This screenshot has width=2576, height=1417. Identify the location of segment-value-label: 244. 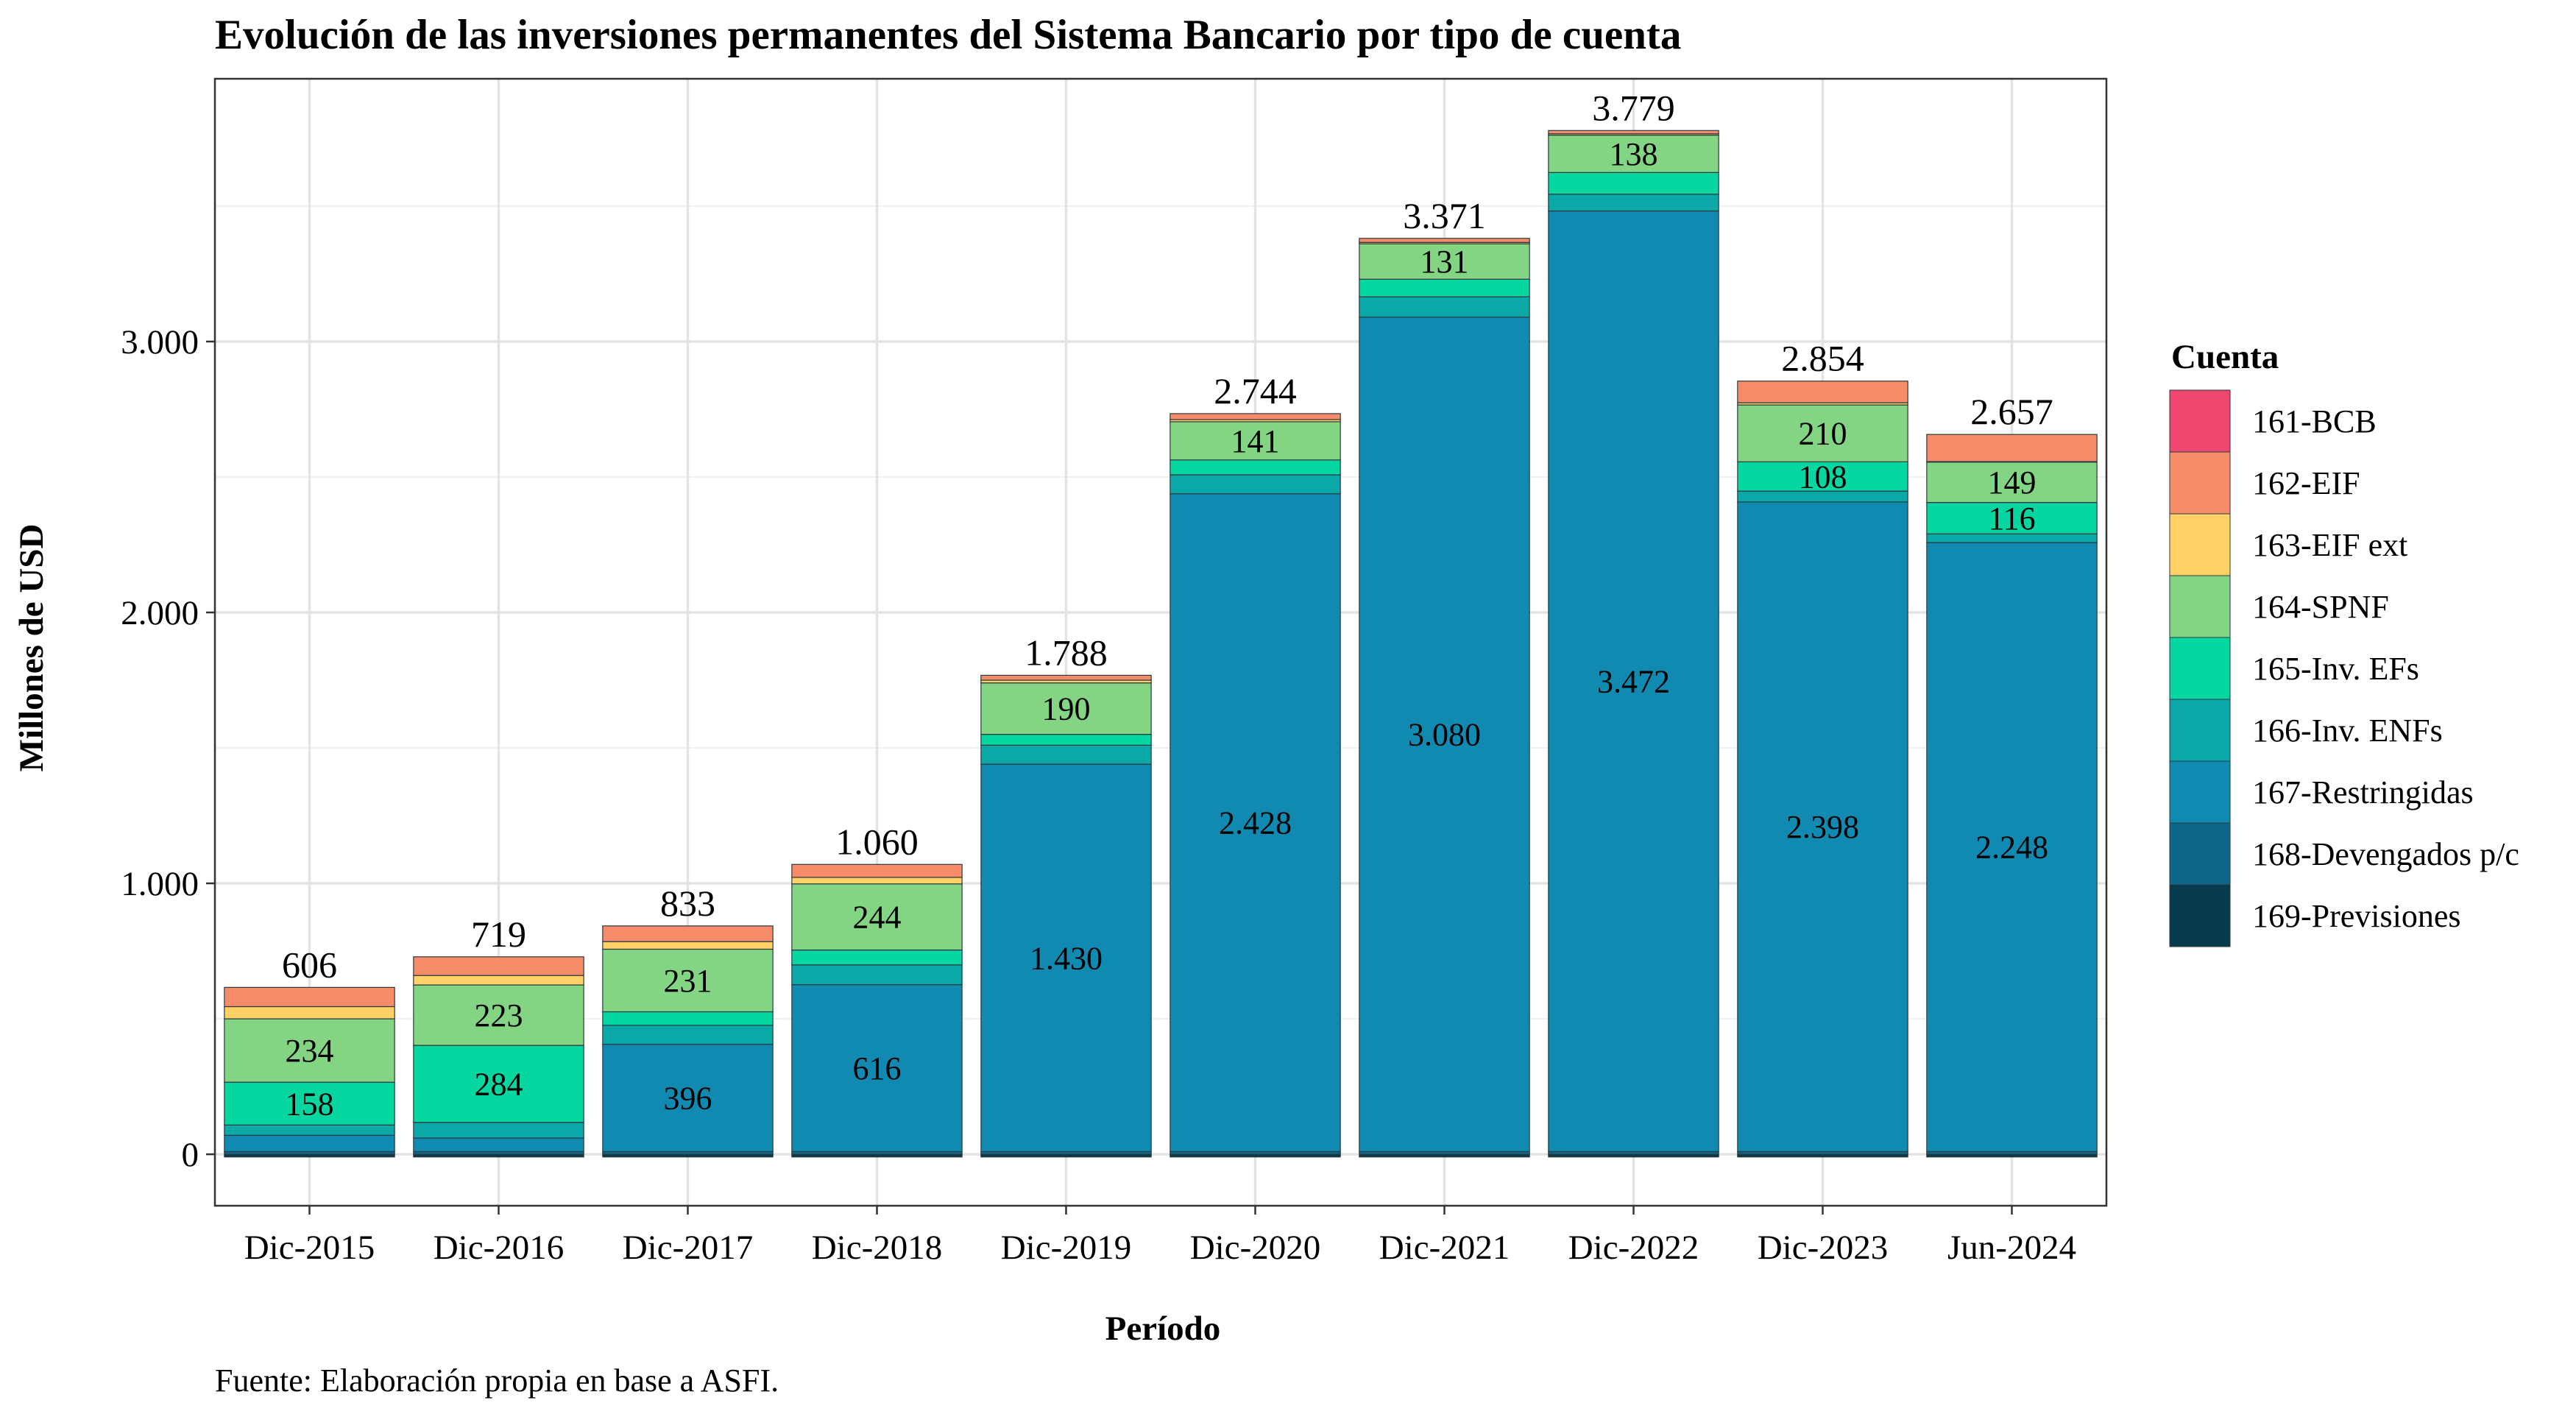
(877, 918).